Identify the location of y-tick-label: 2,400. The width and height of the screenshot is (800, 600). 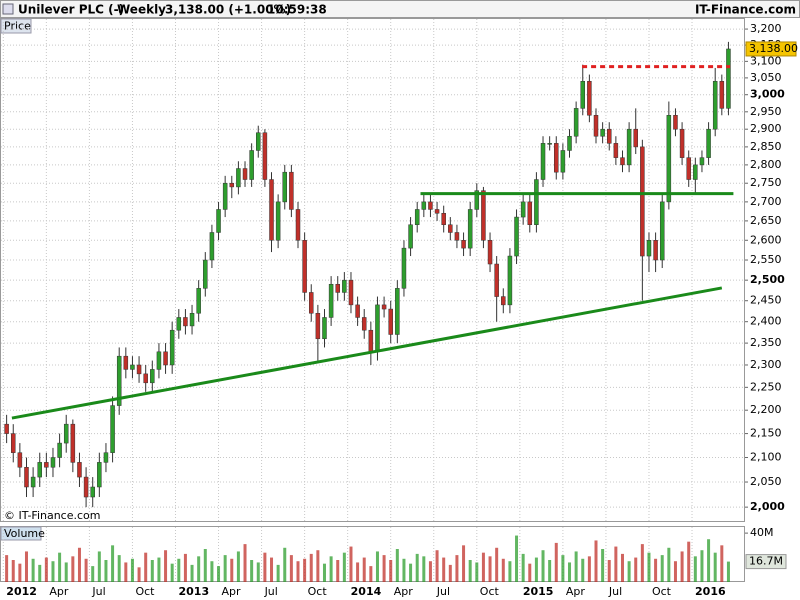
(766, 321).